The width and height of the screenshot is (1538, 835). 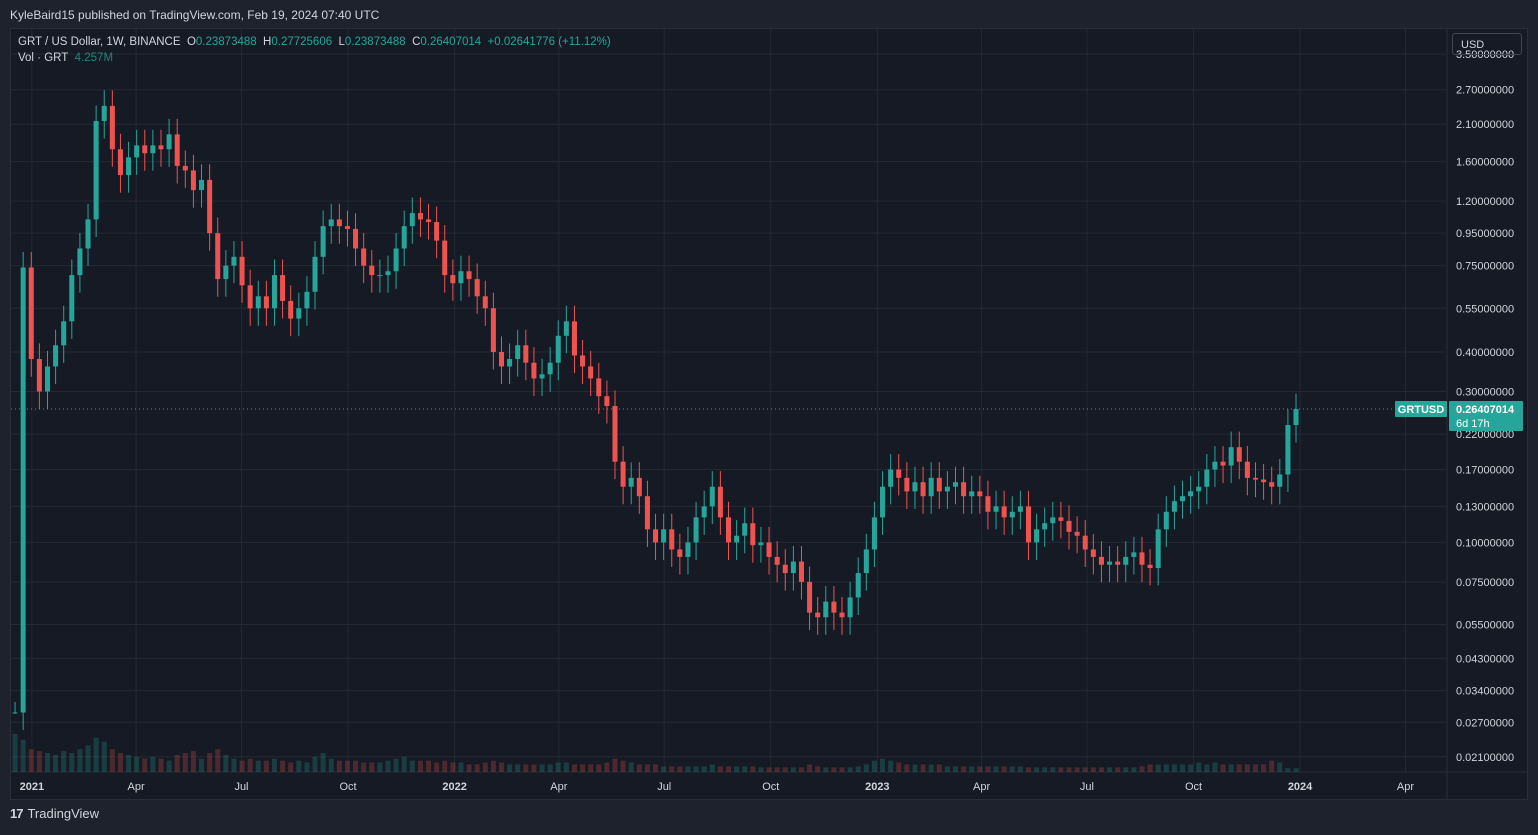 I want to click on volume-value: 4.257M, so click(x=94, y=58).